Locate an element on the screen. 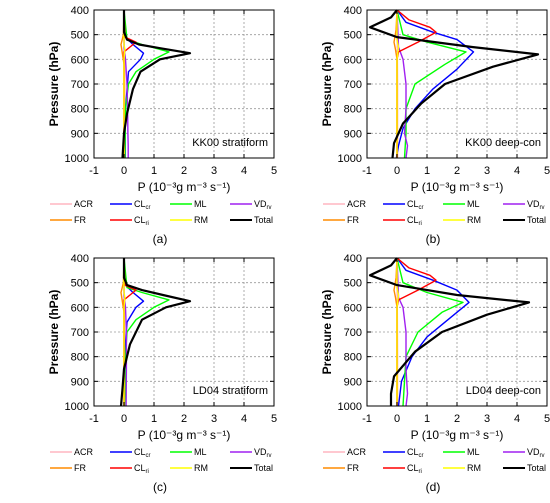  x-tick-label: -1 is located at coordinates (367, 419).